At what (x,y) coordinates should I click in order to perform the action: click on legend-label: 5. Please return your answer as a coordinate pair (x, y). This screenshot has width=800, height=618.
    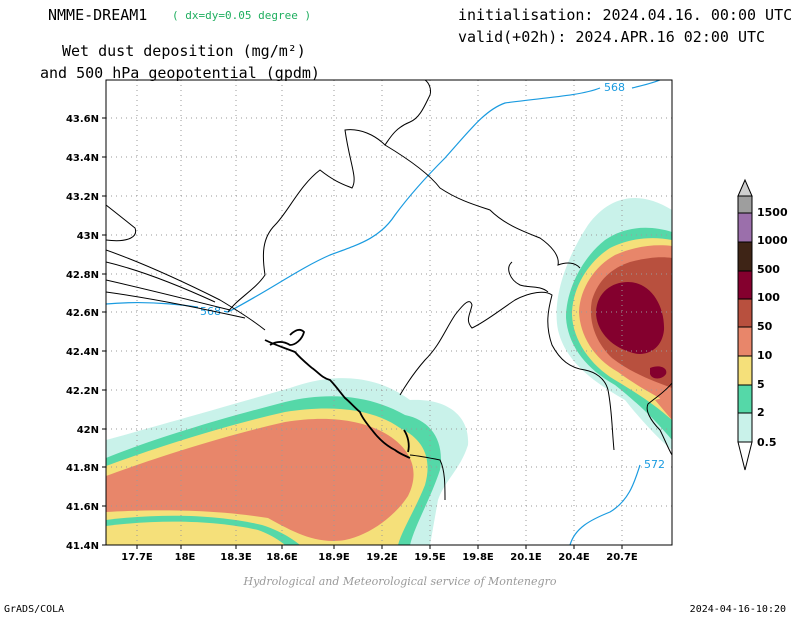
    Looking at the image, I should click on (761, 384).